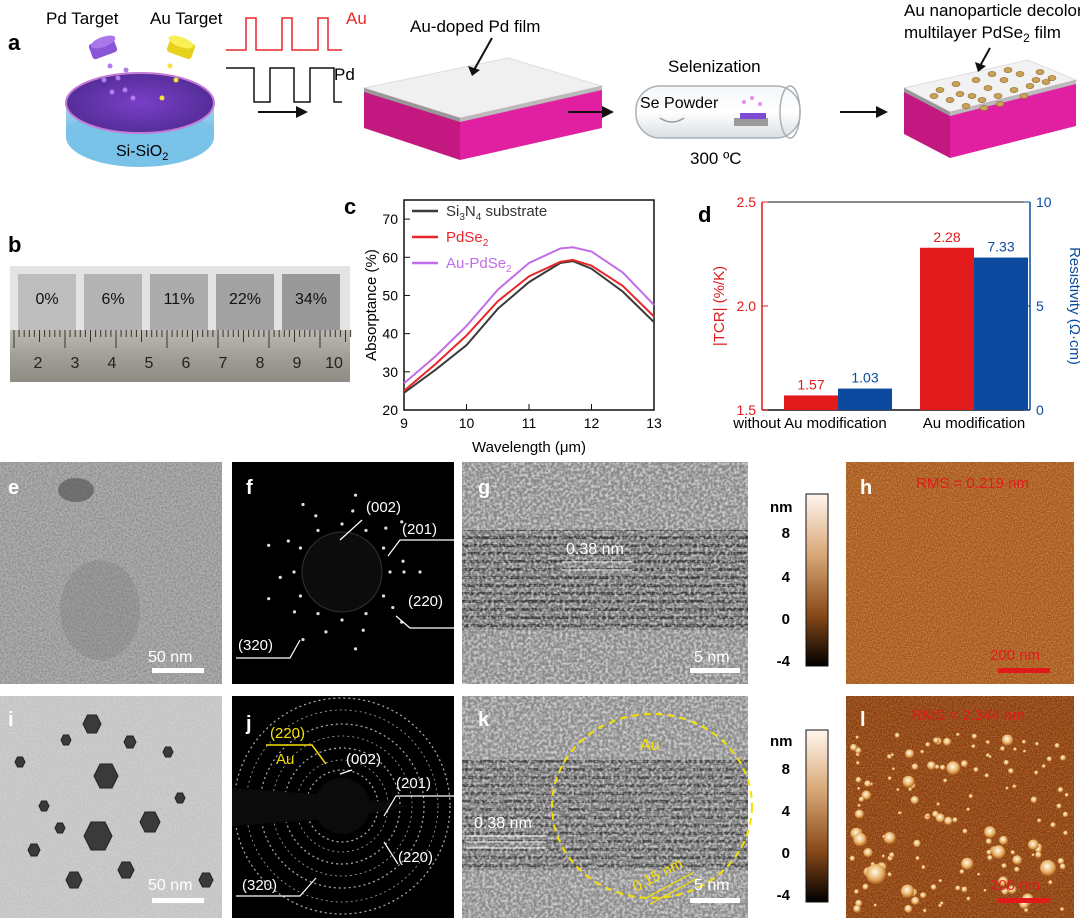  I want to click on final-label-line2: multilayer PdSe2 film, so click(982, 34).